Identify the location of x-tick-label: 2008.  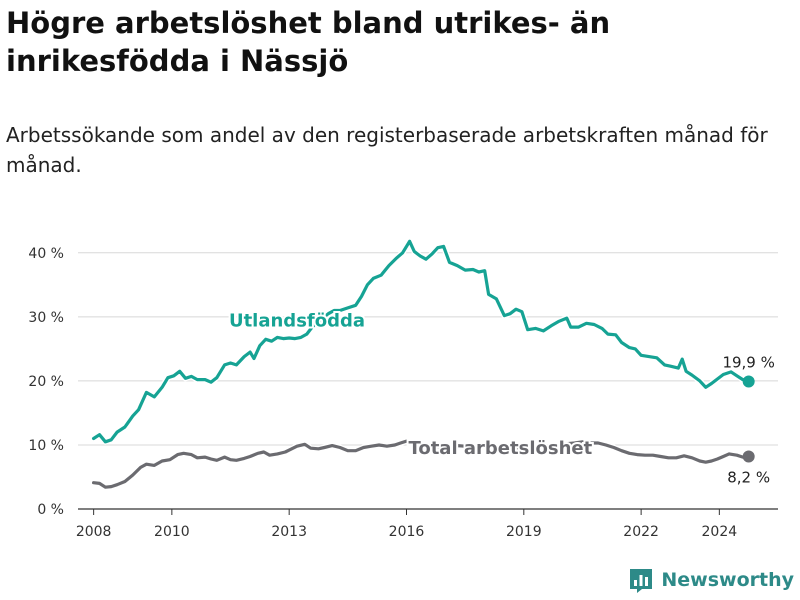
(94, 532).